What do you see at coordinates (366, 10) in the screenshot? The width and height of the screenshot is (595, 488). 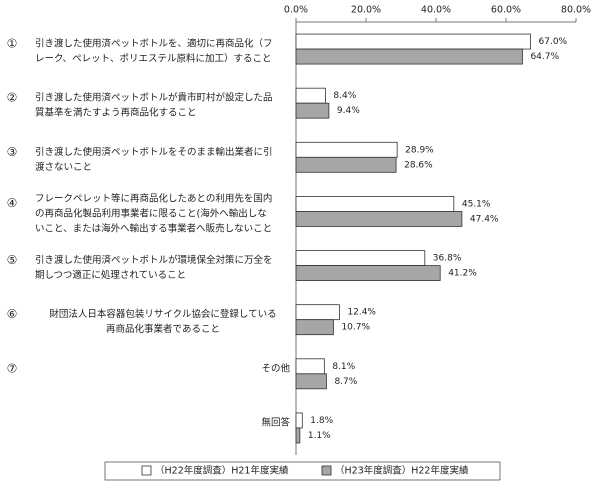 I see `x-tick-label: 20.0%` at bounding box center [366, 10].